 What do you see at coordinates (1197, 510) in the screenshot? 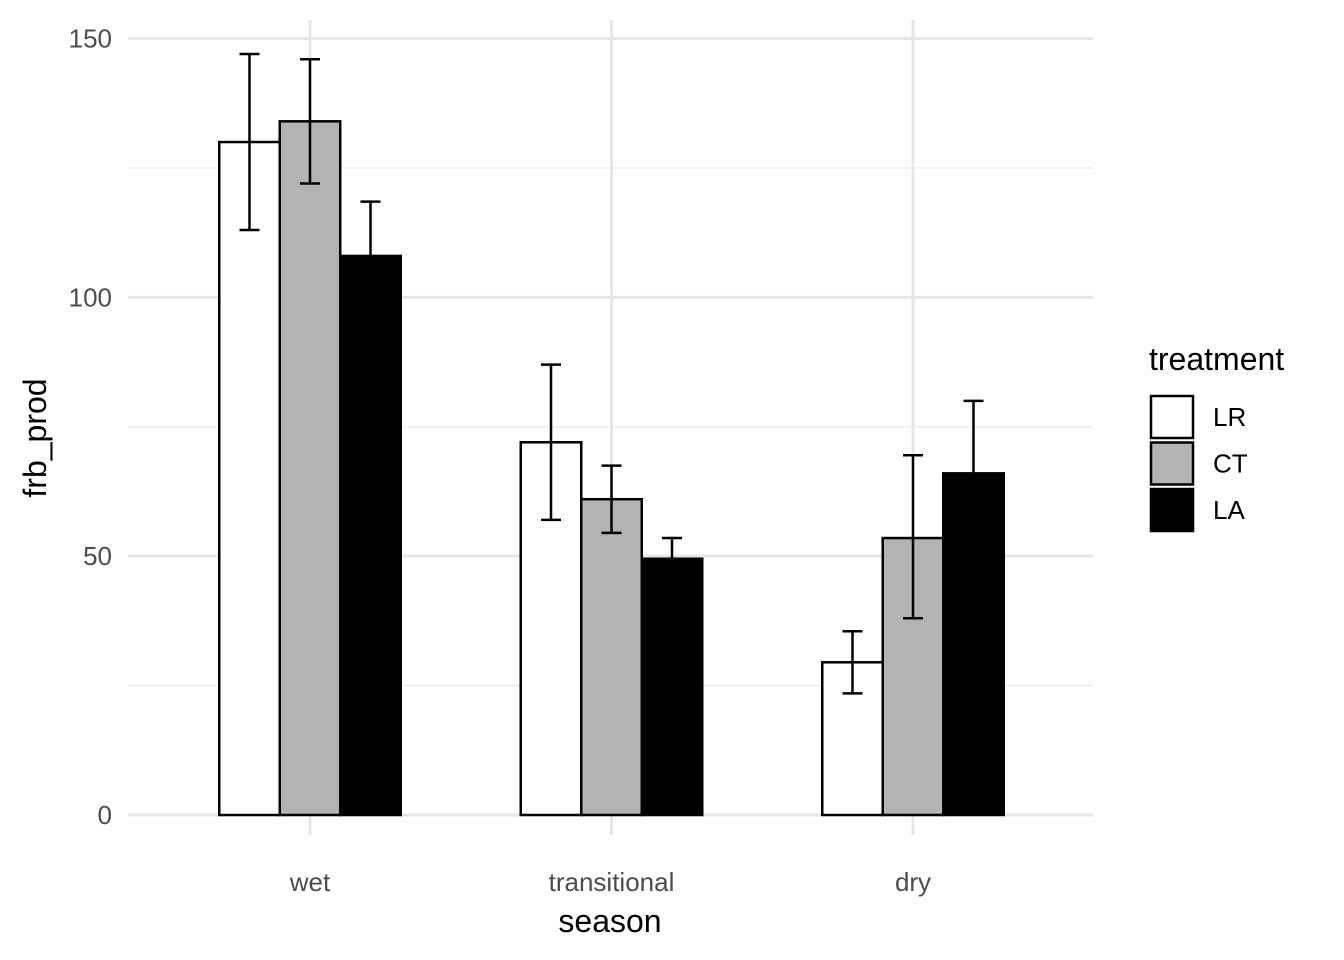
I see `legend-item-LA: LA` at bounding box center [1197, 510].